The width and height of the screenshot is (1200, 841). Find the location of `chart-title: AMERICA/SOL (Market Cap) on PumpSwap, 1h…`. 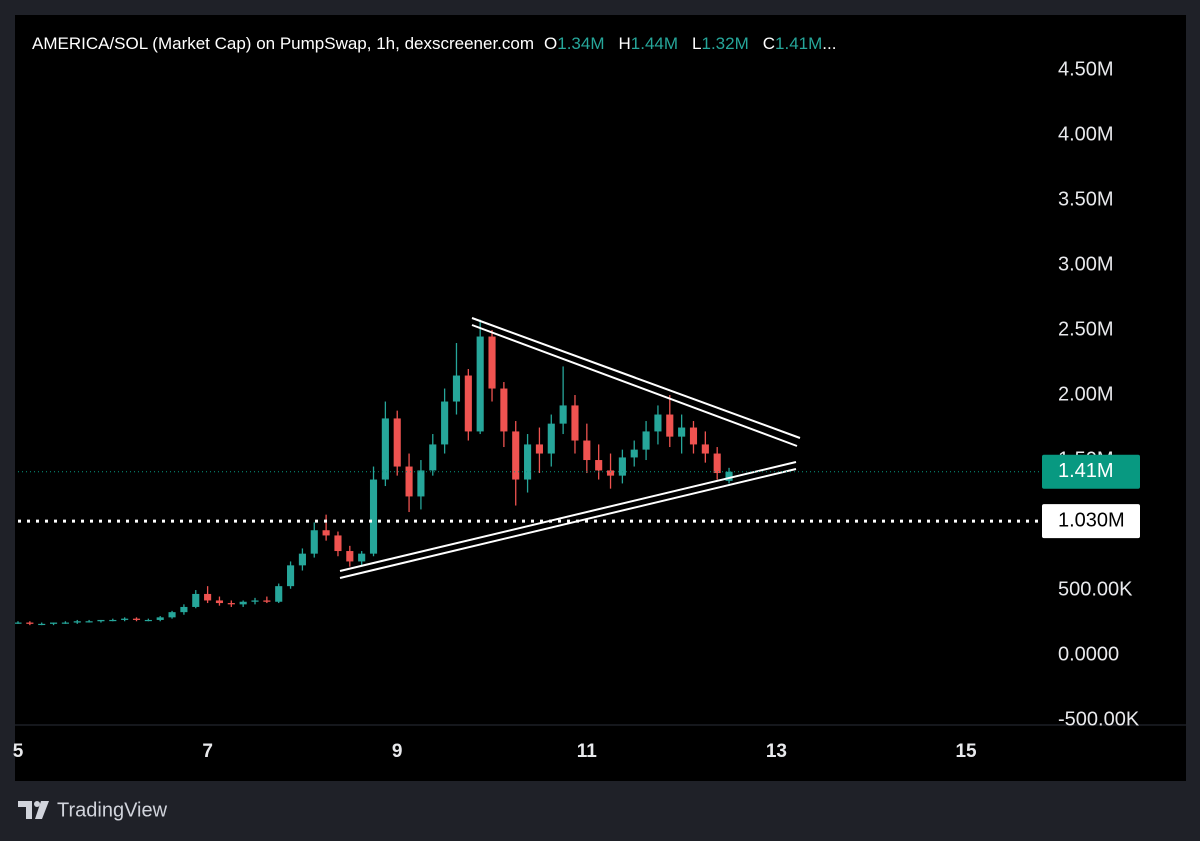

chart-title: AMERICA/SOL (Market Cap) on PumpSwap, 1h… is located at coordinates (283, 43).